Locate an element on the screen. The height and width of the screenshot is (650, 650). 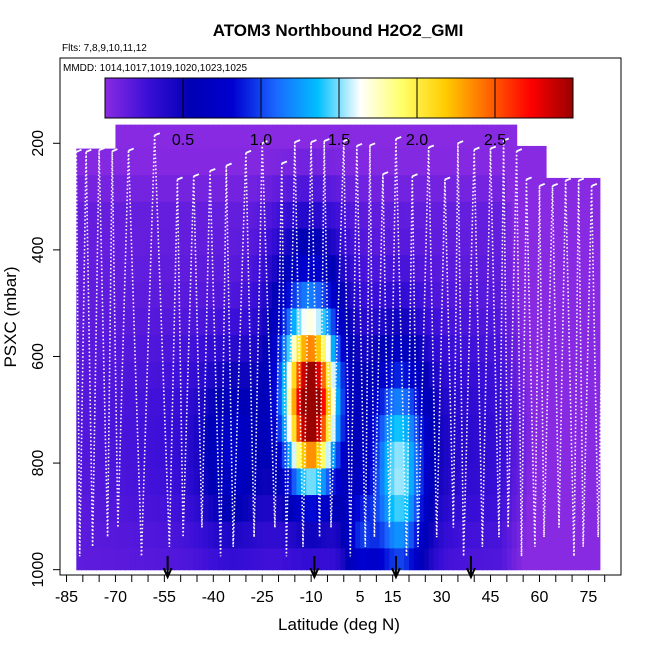
colorbar-tick-label: 1.5 is located at coordinates (339, 140).